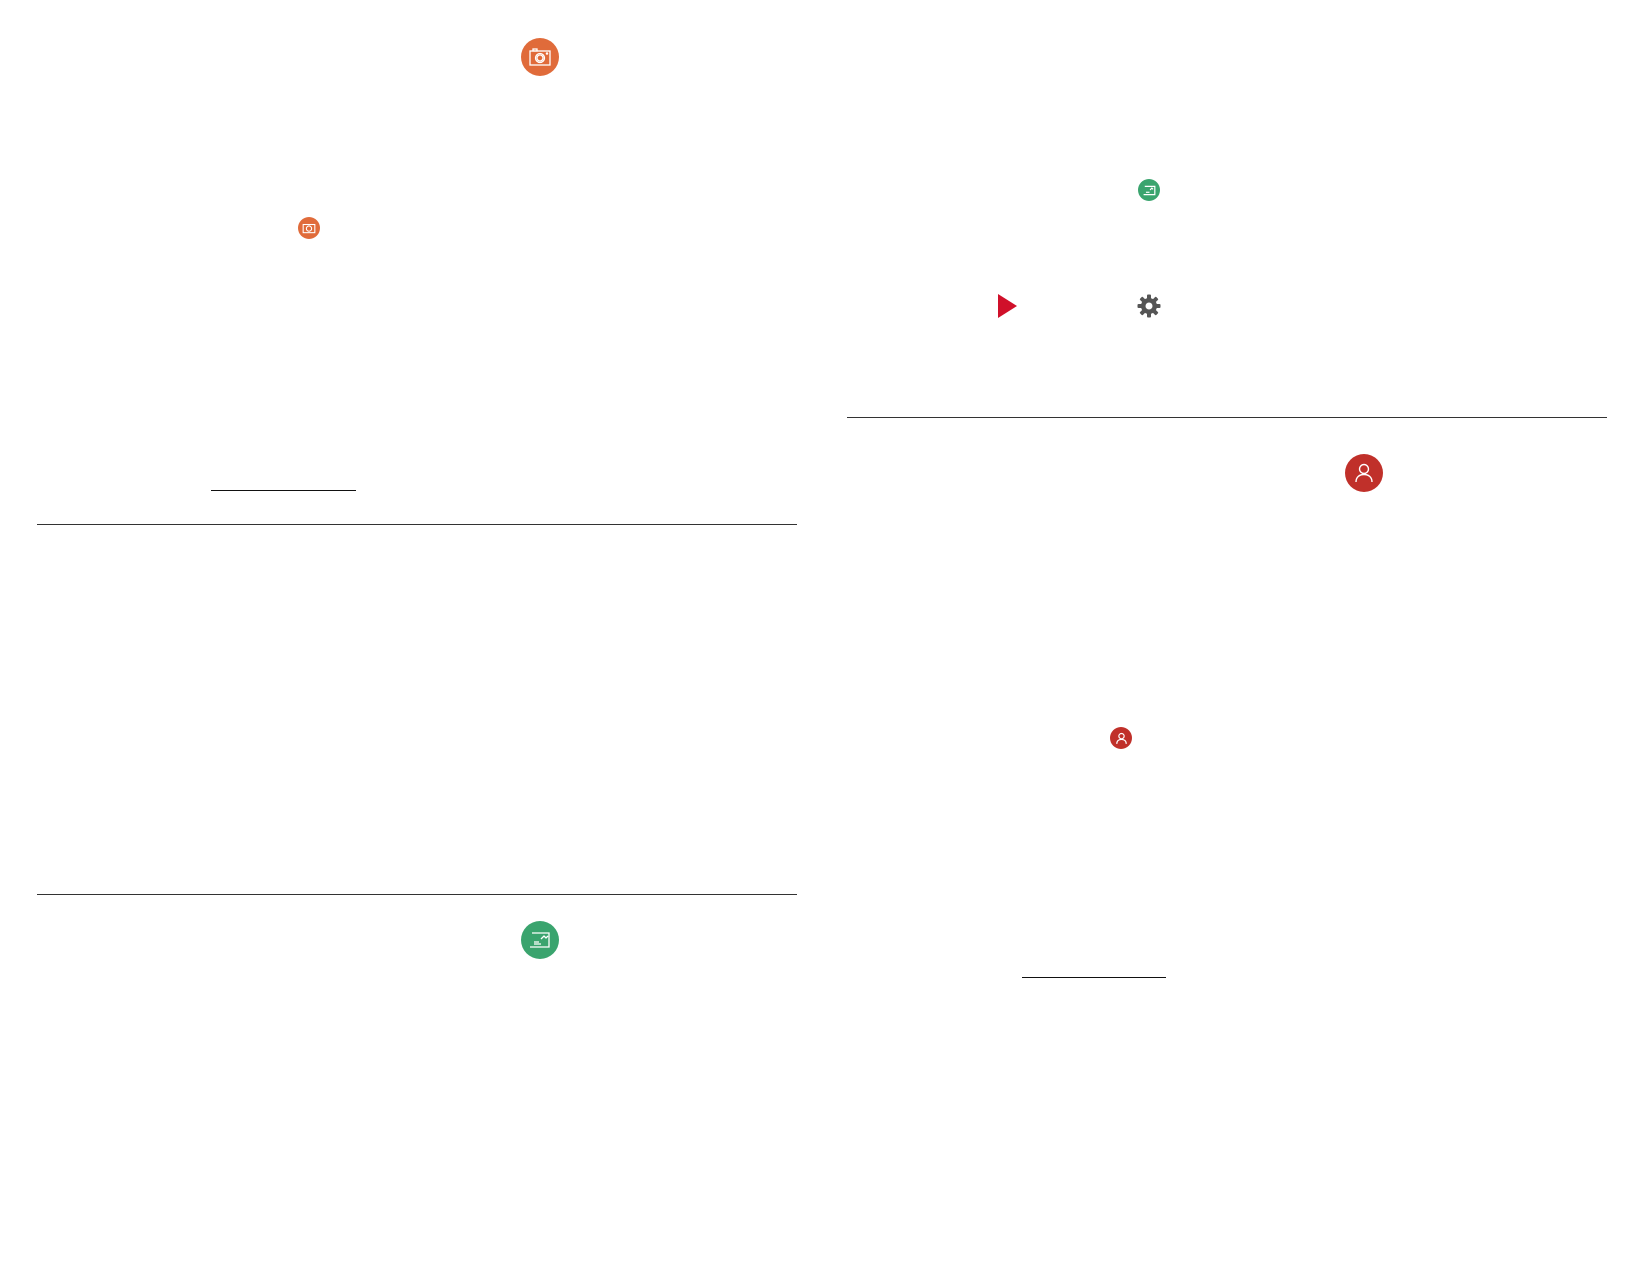  What do you see at coordinates (1007, 306) in the screenshot?
I see `play-icon` at bounding box center [1007, 306].